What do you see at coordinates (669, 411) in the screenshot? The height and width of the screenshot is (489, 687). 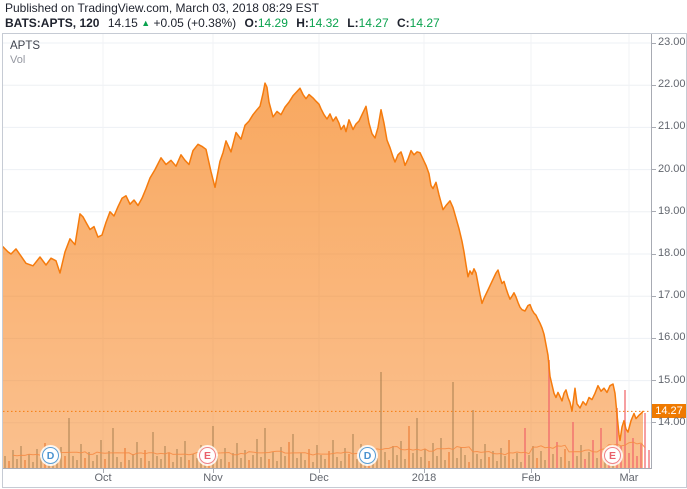 I see `last-price-tag: 14.27` at bounding box center [669, 411].